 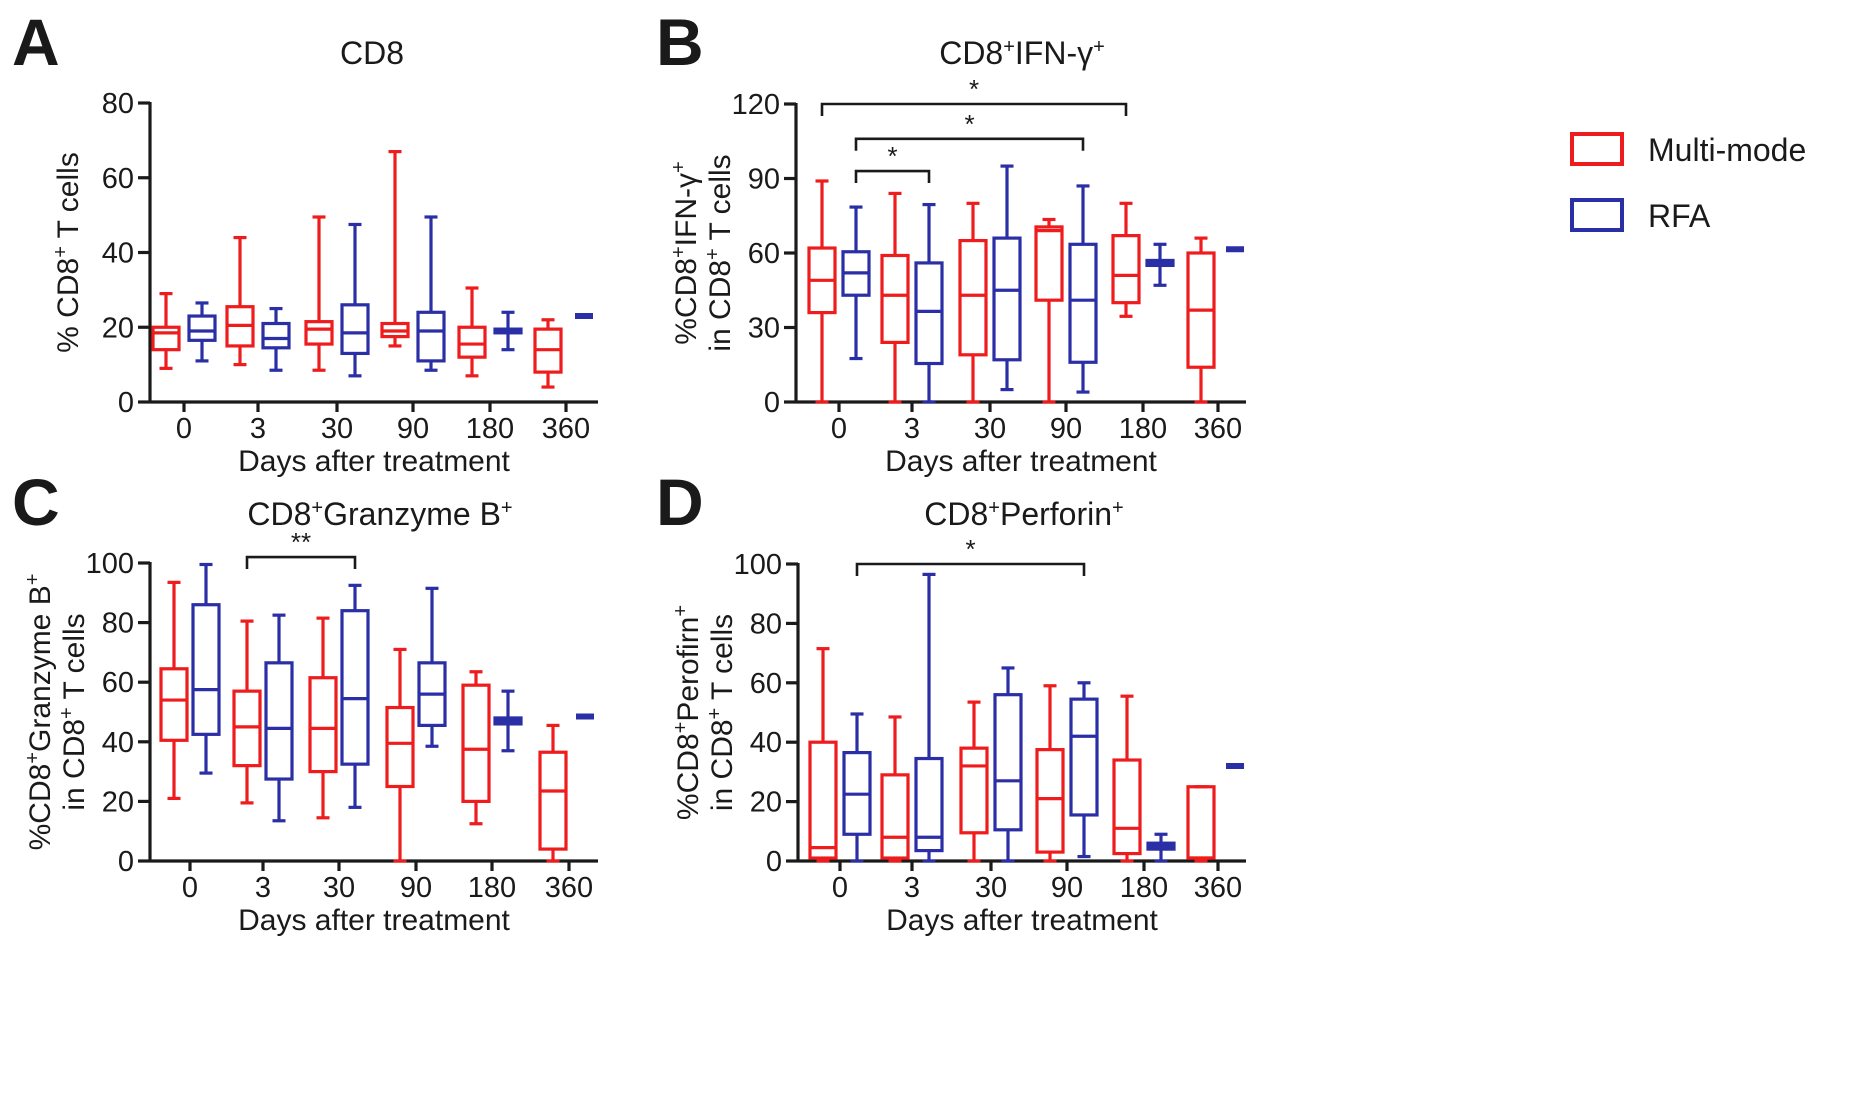 I want to click on y-axis-label: %CD8+IFN-γ+, so click(x=685, y=252).